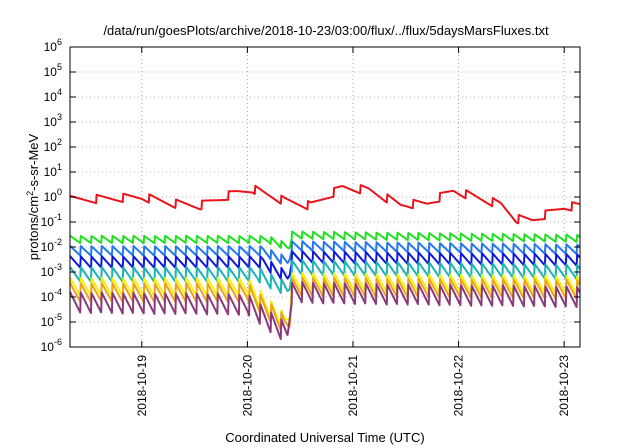  What do you see at coordinates (59, 167) in the screenshot?
I see `y-tick-exponent: 1` at bounding box center [59, 167].